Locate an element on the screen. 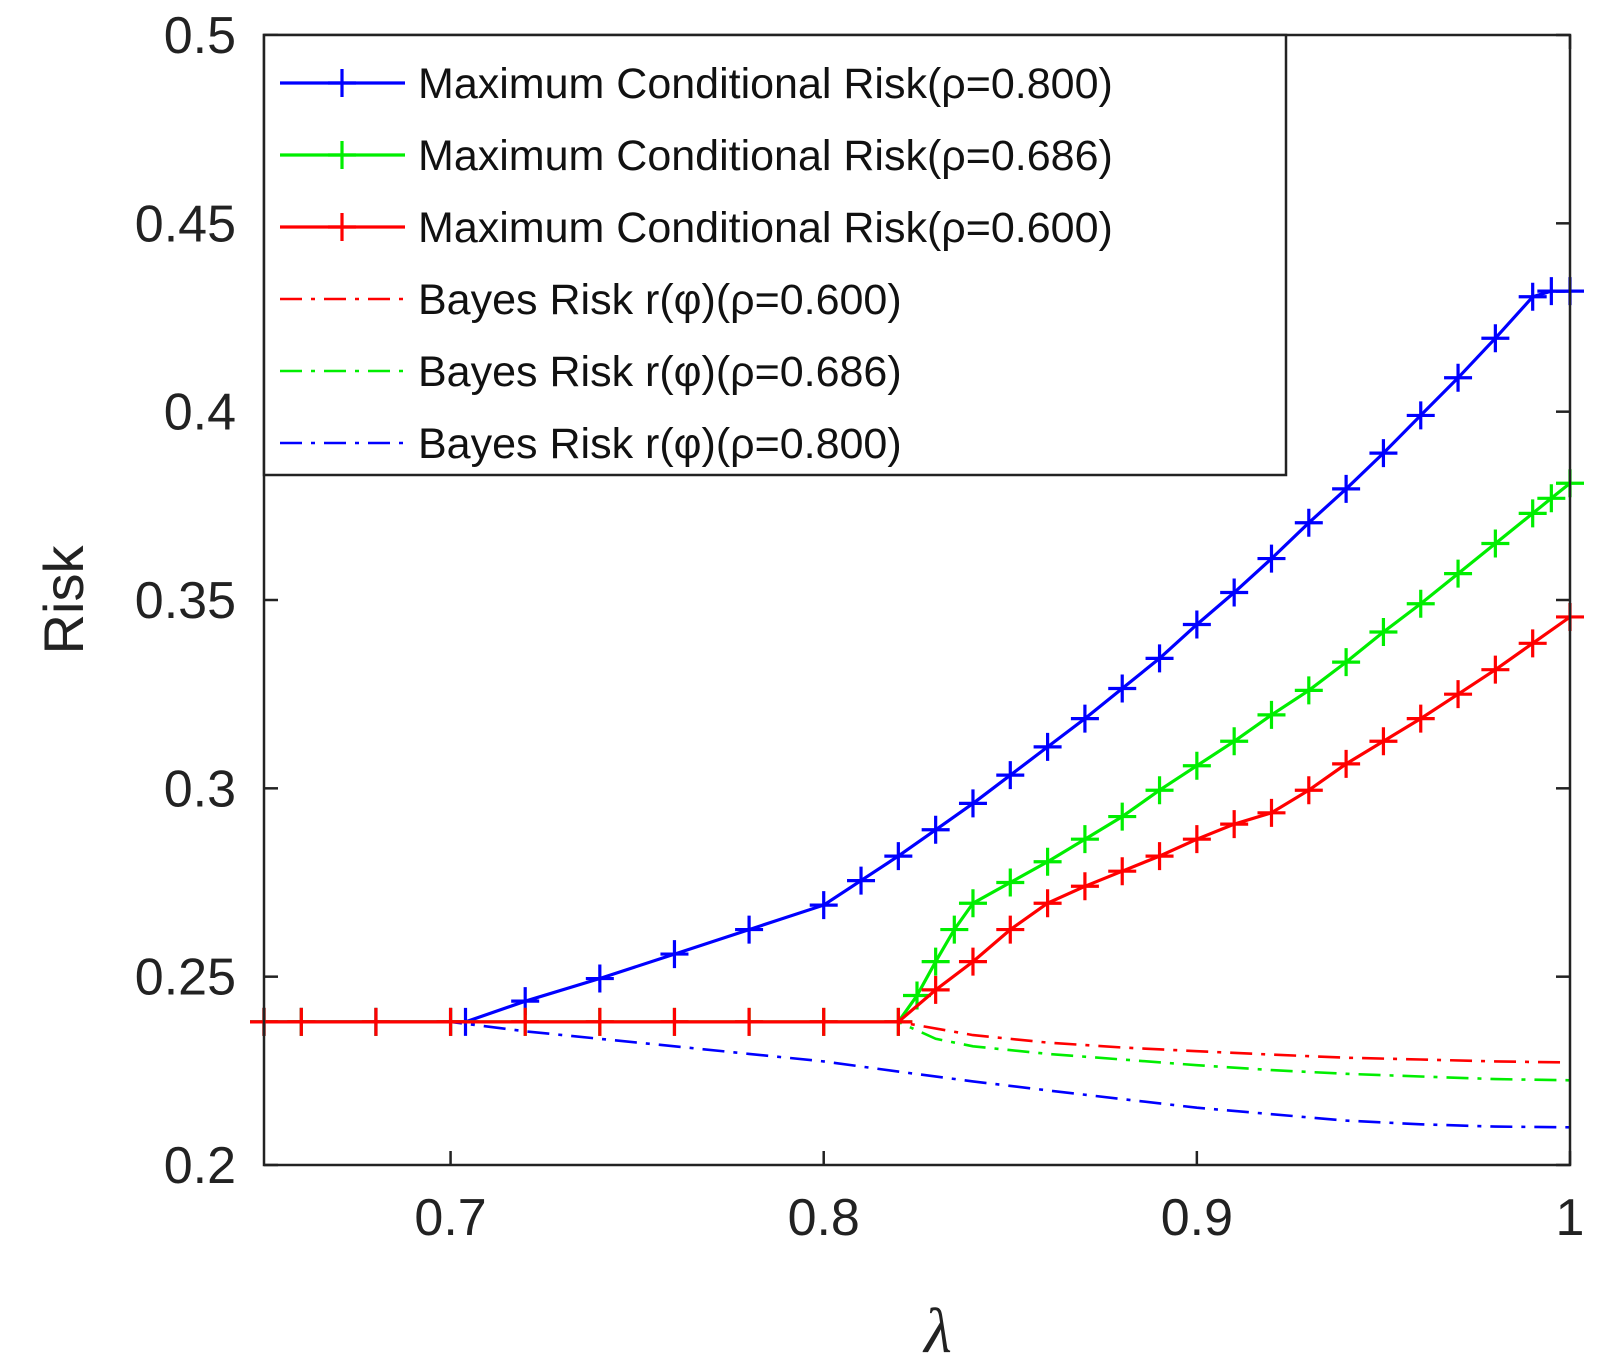 Image resolution: width=1600 pixels, height=1370 pixels. legend-item: Maximum Conditional Risk(ρ=0.686) is located at coordinates (696, 156).